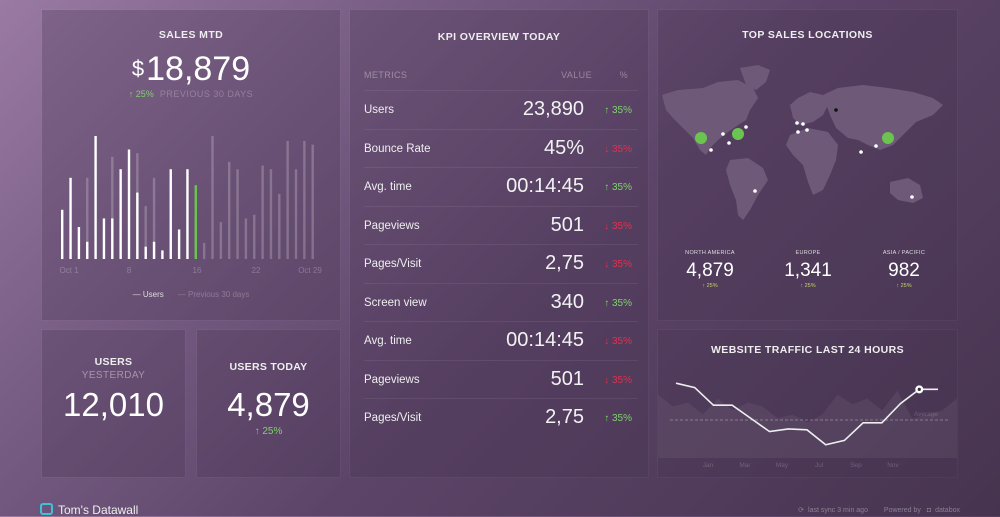 This screenshot has height=517, width=1000. I want to click on chart-legend: — Users — Previous 30 days, so click(191, 294).